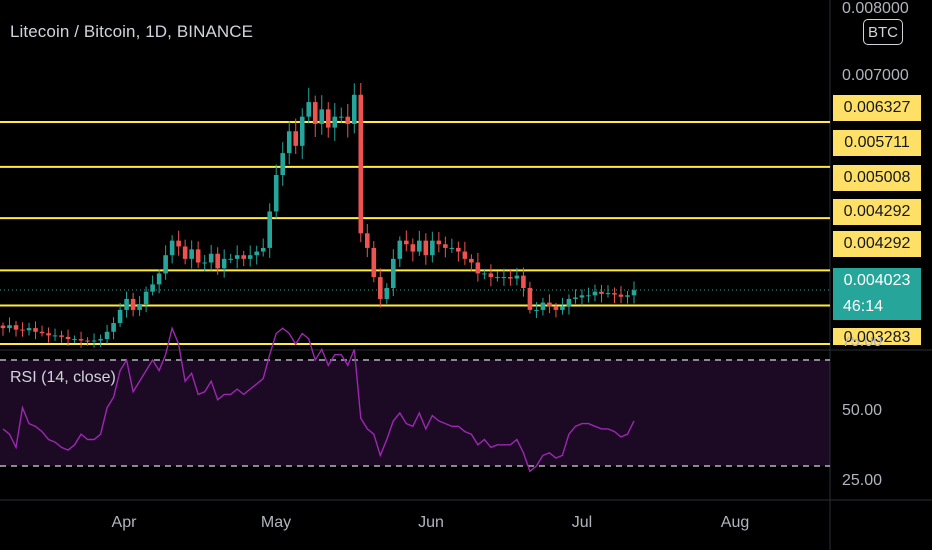 The width and height of the screenshot is (932, 550). What do you see at coordinates (877, 143) in the screenshot?
I see `level-tag: 0.005711` at bounding box center [877, 143].